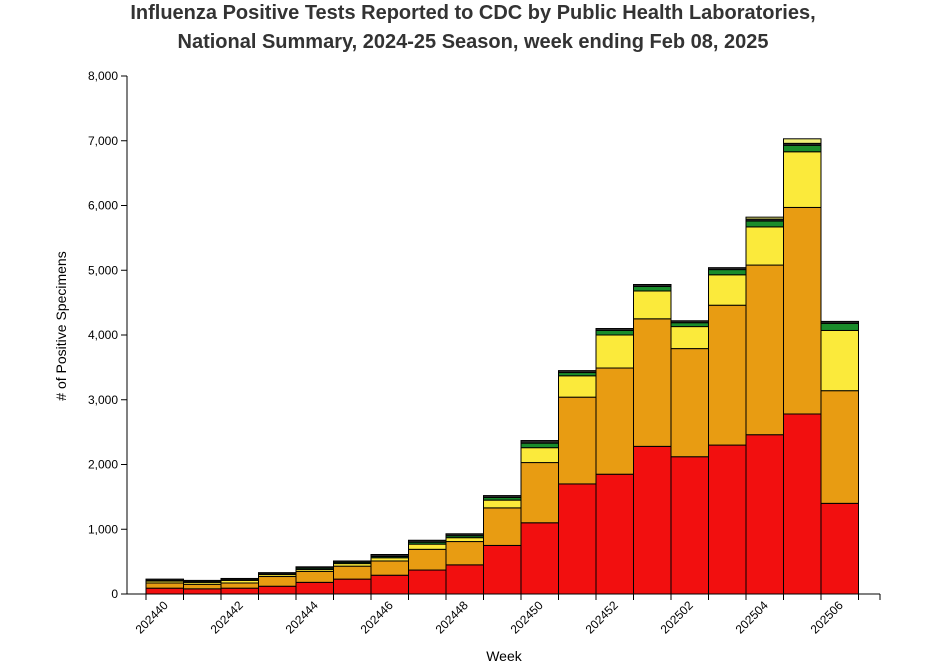 This screenshot has width=946, height=672. What do you see at coordinates (689, 325) in the screenshot?
I see `bar-segment-202502-s3` at bounding box center [689, 325].